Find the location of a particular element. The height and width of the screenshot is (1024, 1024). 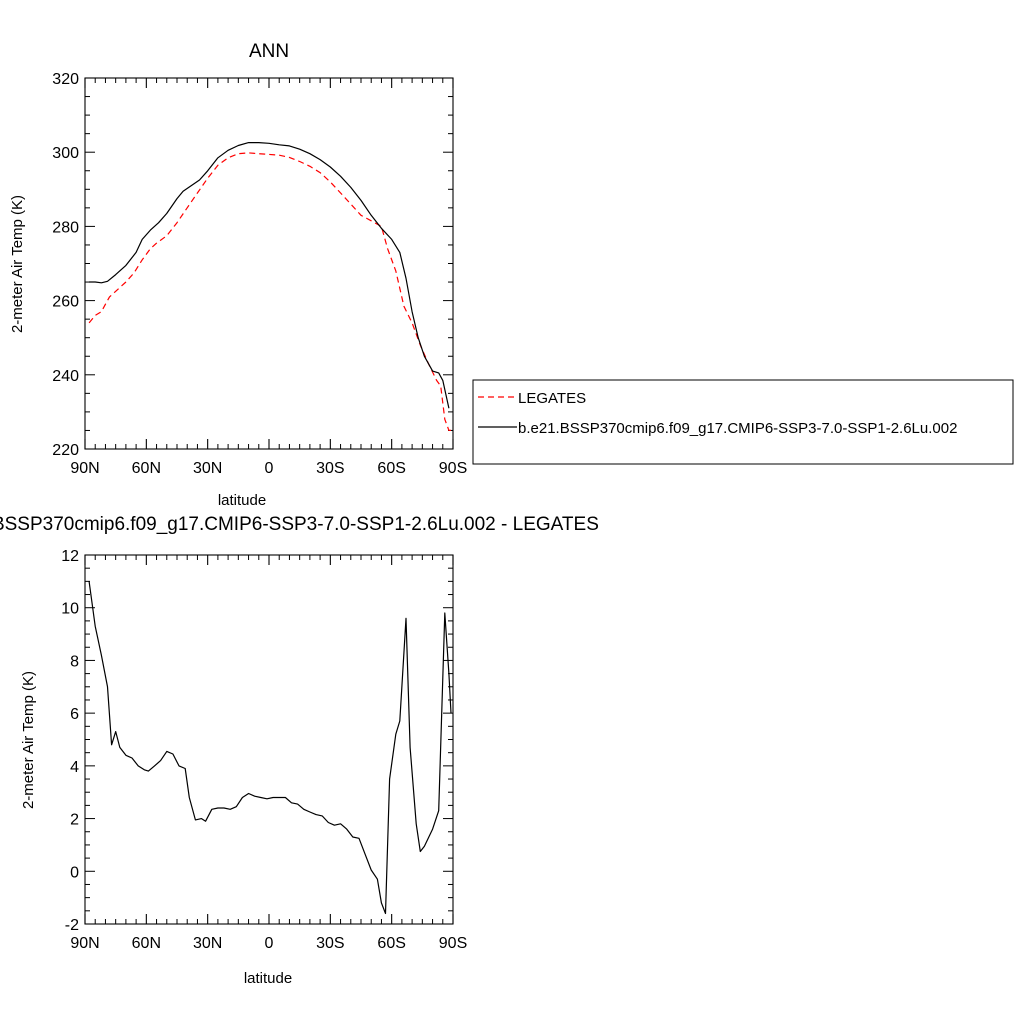

bottom-chart-xlabel: latitude is located at coordinates (268, 978).